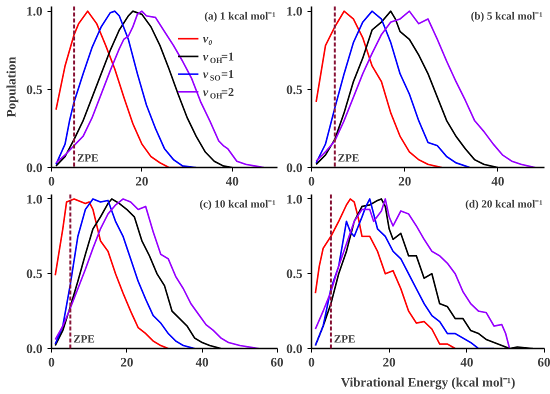 This screenshot has width=550, height=394. What do you see at coordinates (428, 382) in the screenshot?
I see `x-axis-title: Vibrational Energy (kcal mol⁻¹)` at bounding box center [428, 382].